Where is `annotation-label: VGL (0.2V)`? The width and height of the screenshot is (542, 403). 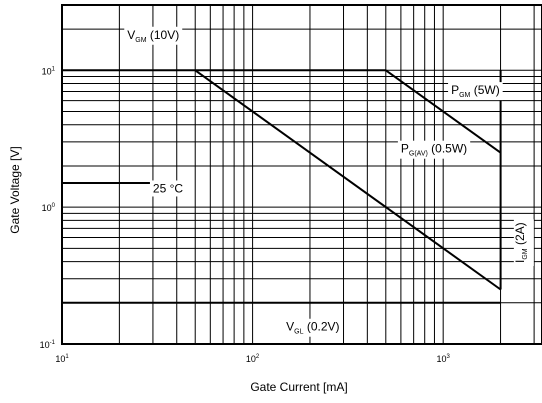 annotation-label: VGL (0.2V) is located at coordinates (312, 328).